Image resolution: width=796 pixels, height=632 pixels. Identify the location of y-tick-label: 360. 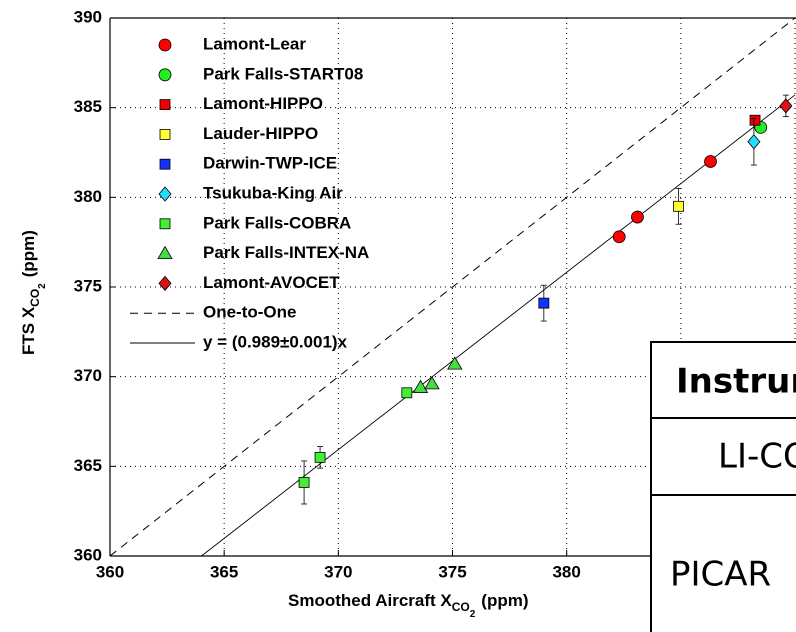
(88, 554).